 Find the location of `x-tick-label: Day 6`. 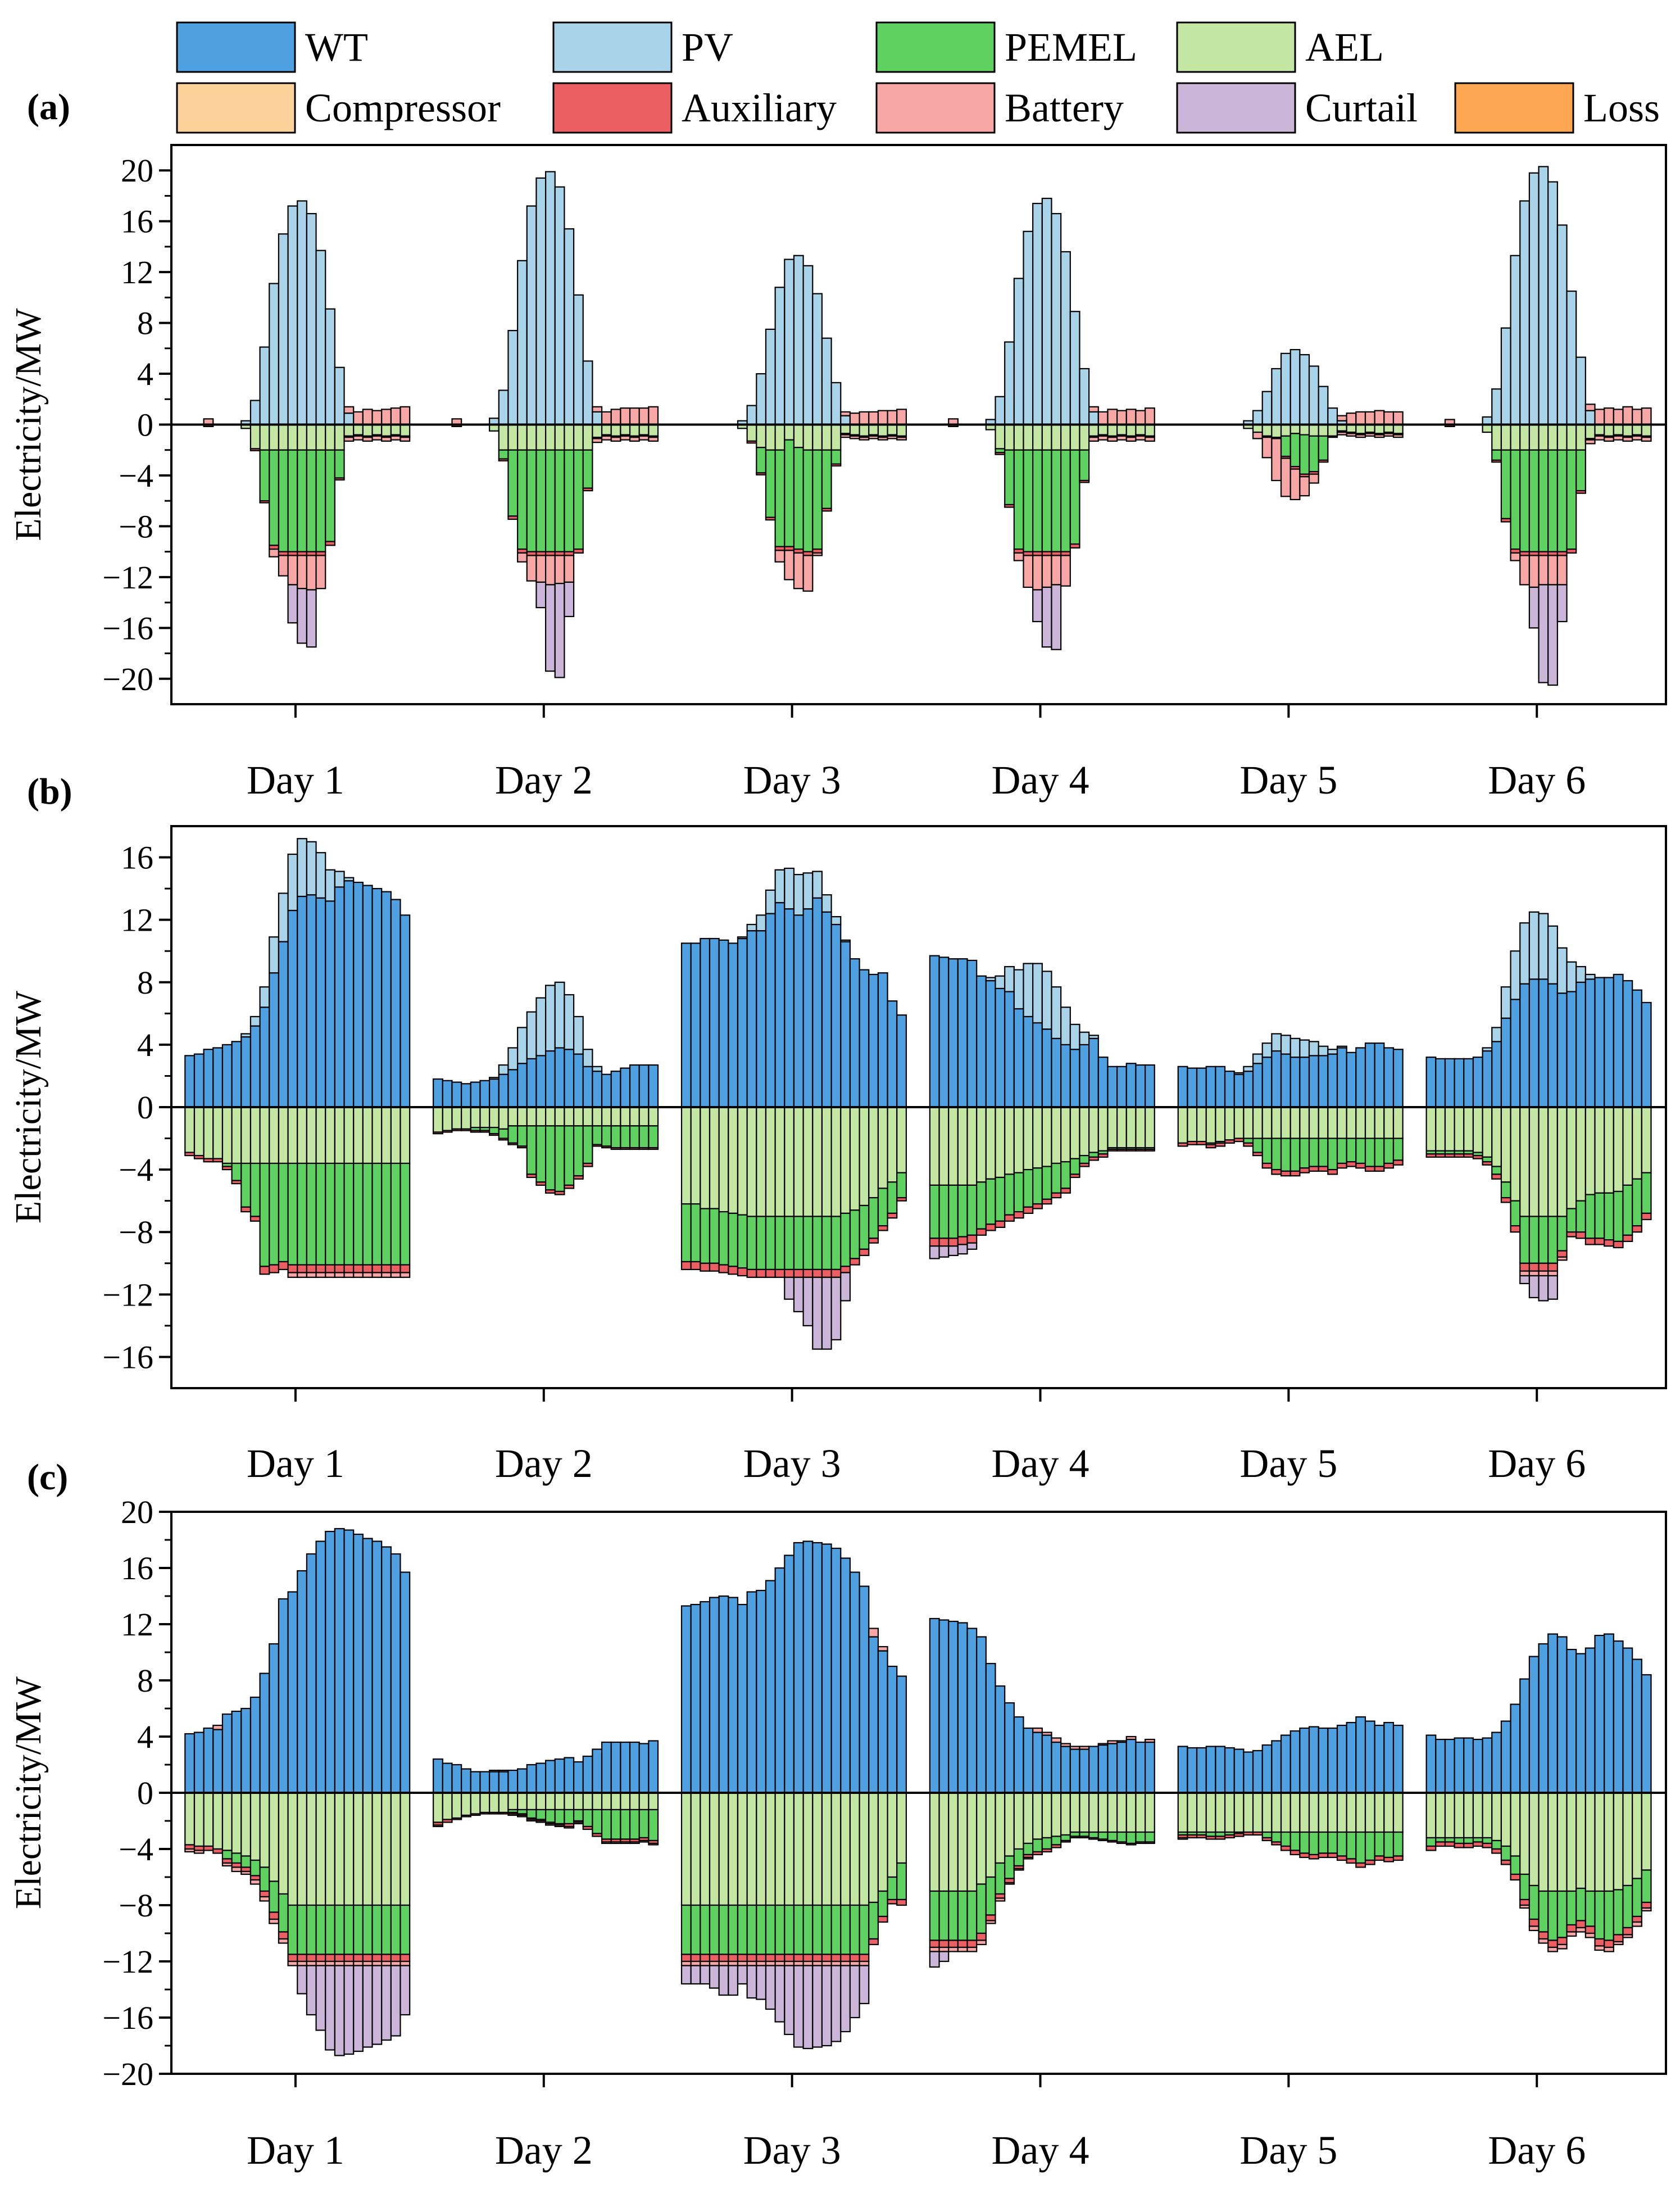

x-tick-label: Day 6 is located at coordinates (1537, 1463).